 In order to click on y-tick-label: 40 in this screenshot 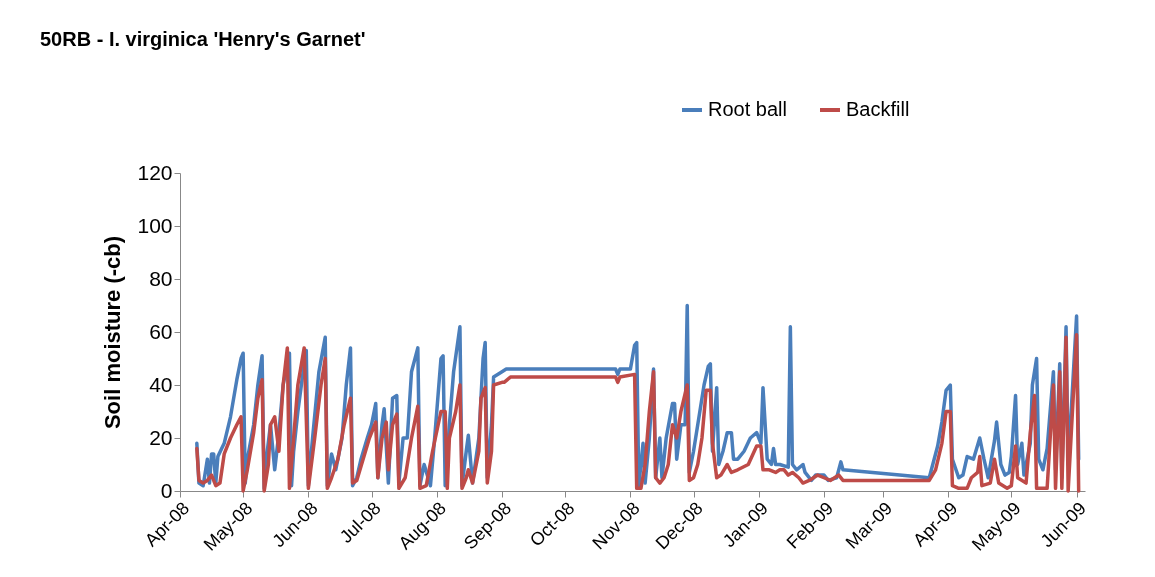, I will do `click(161, 384)`.